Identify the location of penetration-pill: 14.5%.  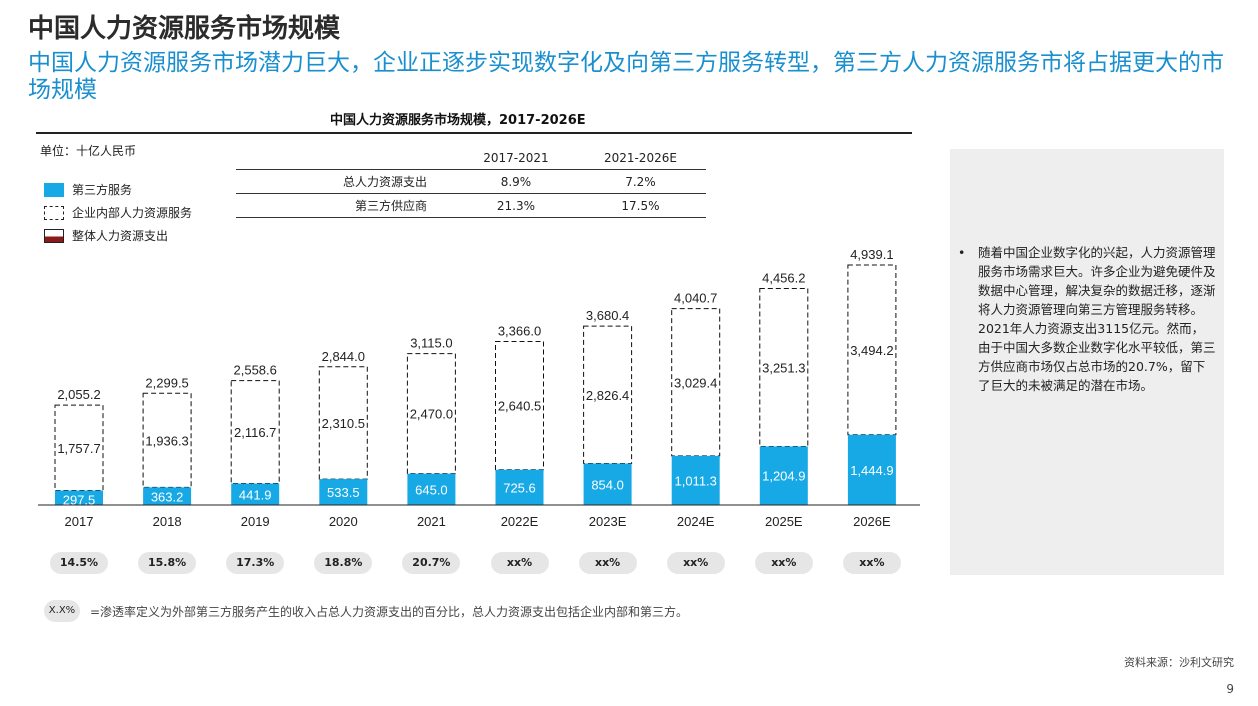
(79, 563).